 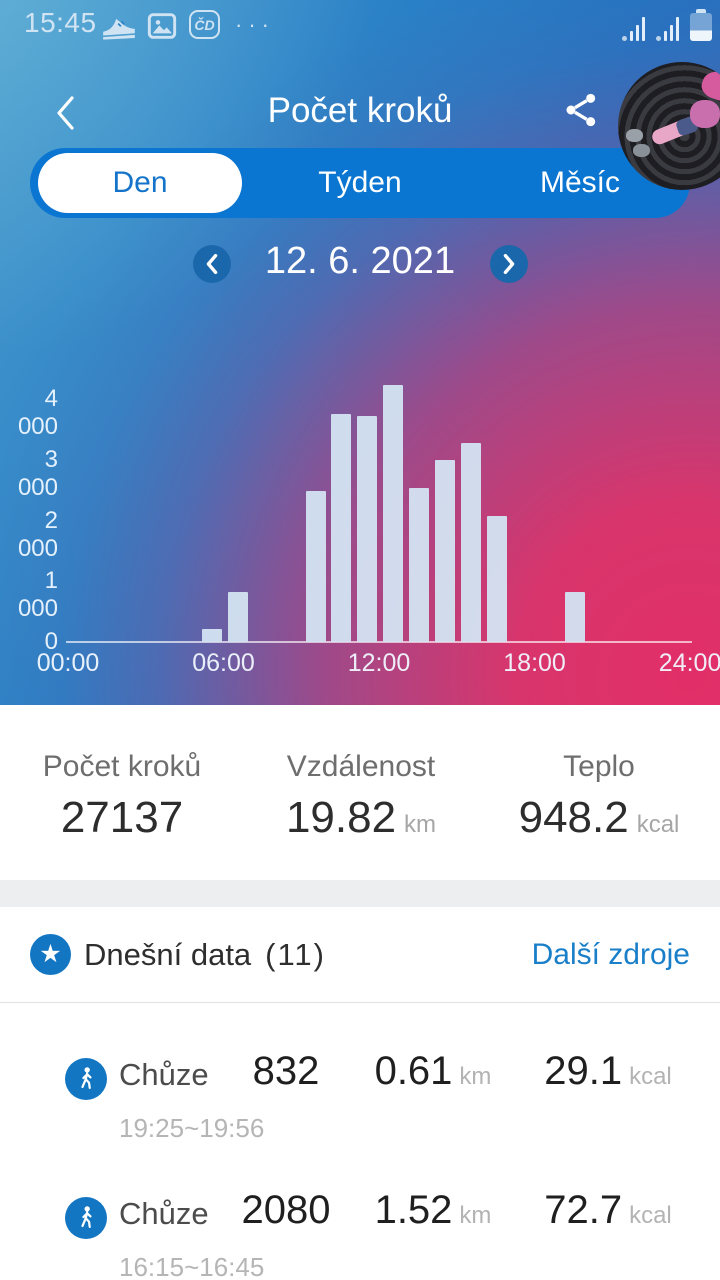 I want to click on signal-strength-icon-sim1, so click(x=633, y=28).